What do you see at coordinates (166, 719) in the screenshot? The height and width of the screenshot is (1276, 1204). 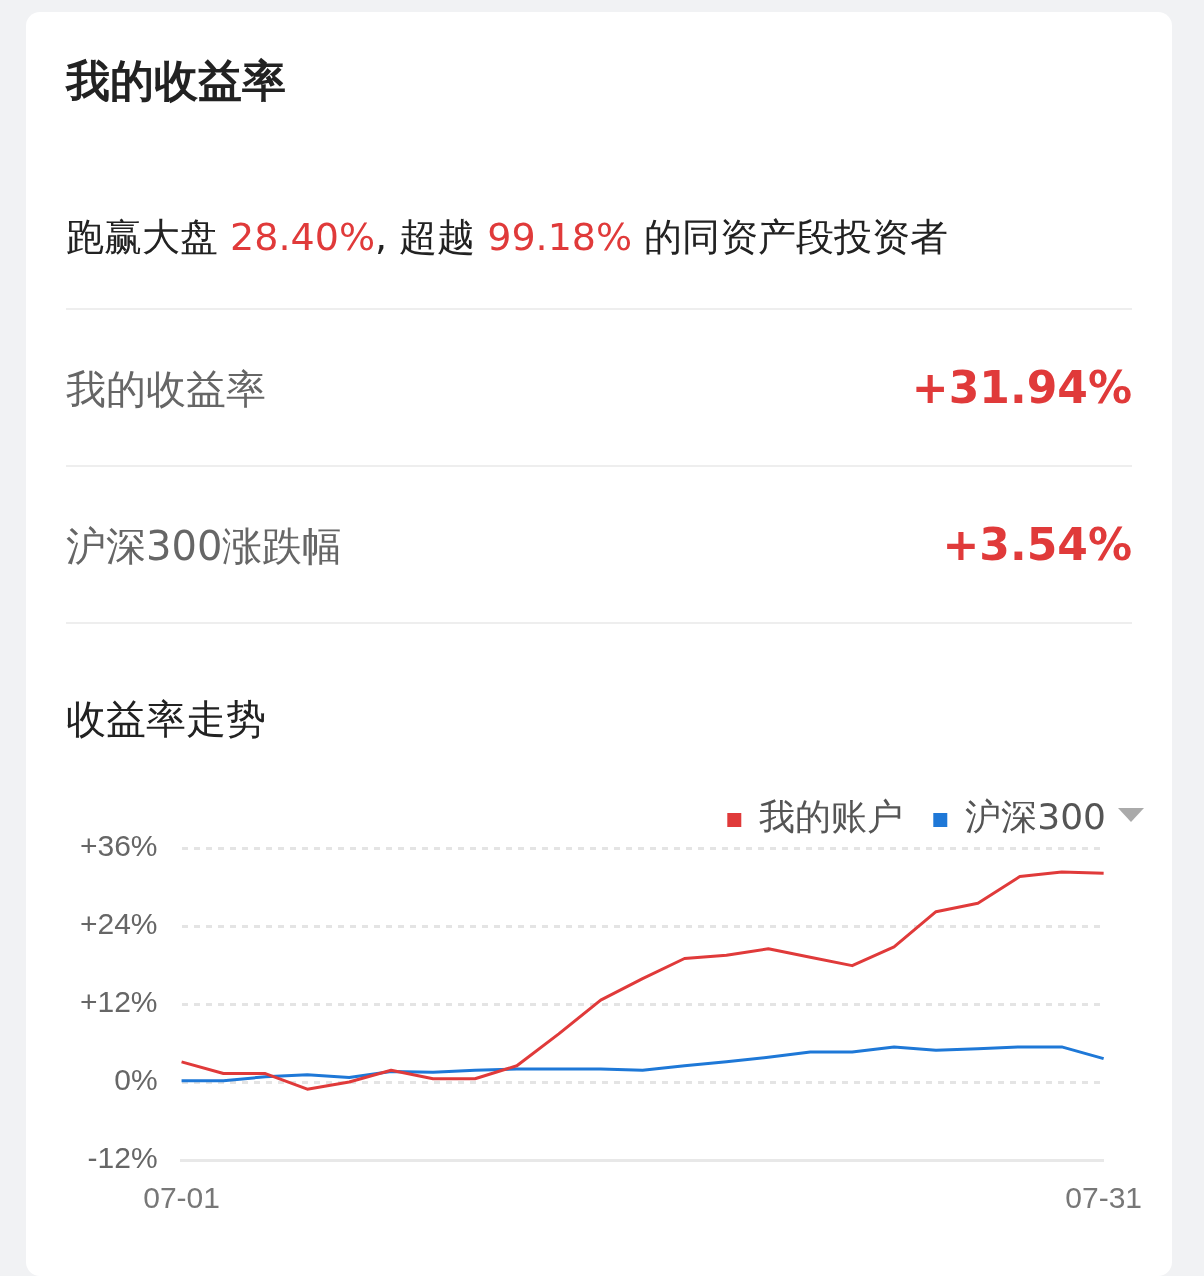 I see `text: 收益率走势` at bounding box center [166, 719].